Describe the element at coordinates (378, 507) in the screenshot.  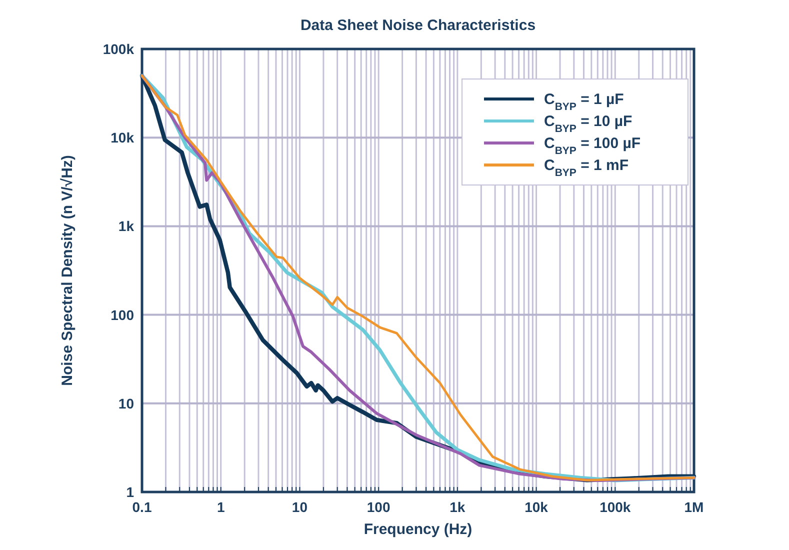
I see `x-tick-label: 100` at that location.